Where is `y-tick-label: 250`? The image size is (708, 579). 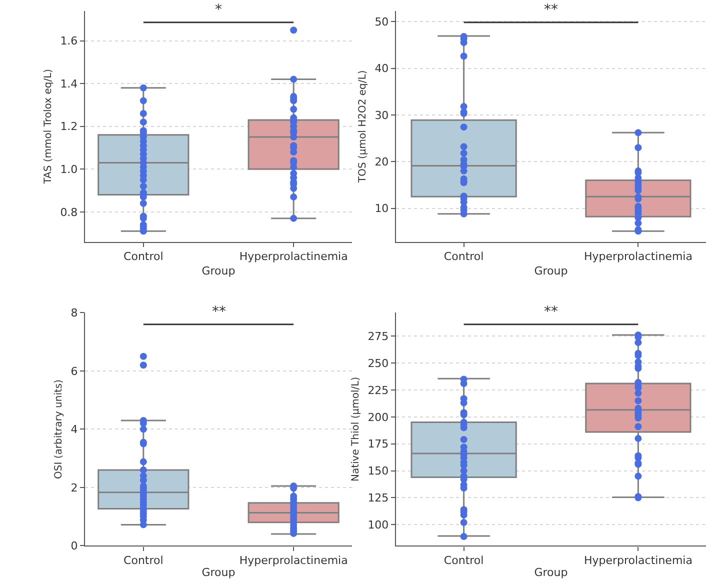
y-tick-label: 250 is located at coordinates (378, 363).